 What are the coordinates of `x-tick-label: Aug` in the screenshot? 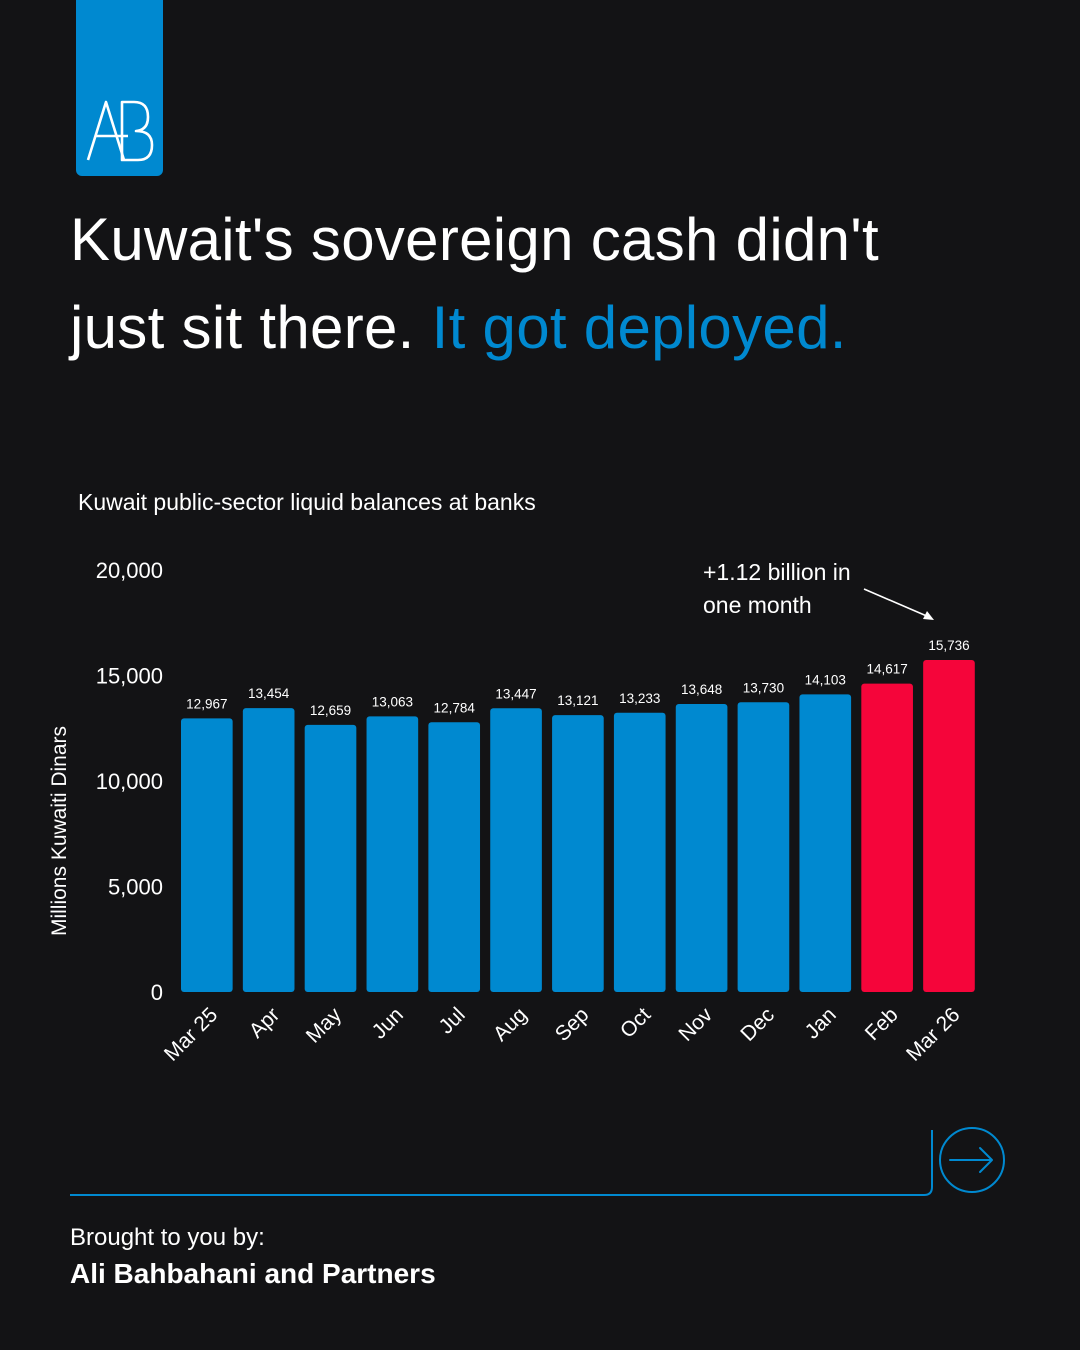 It's located at (510, 1024).